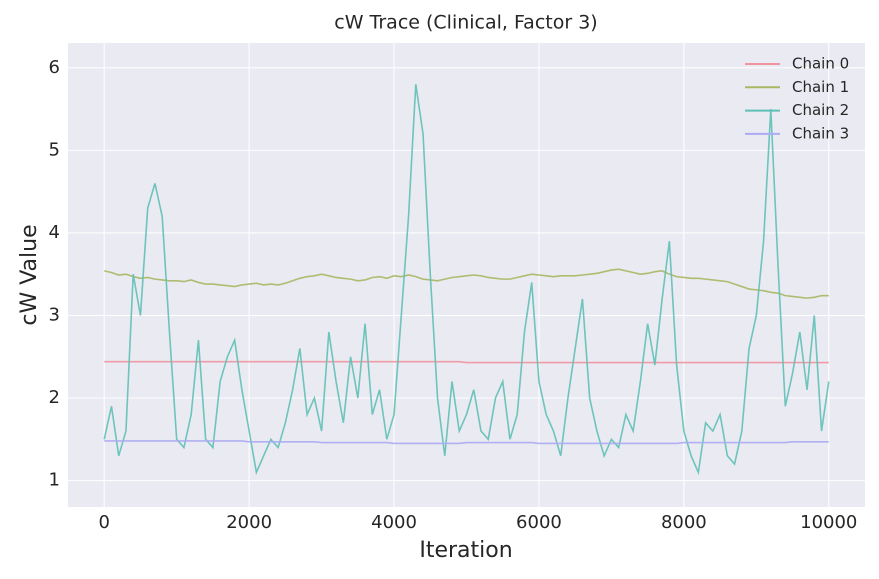  Describe the element at coordinates (539, 522) in the screenshot. I see `x-tick-label: 6000` at that location.